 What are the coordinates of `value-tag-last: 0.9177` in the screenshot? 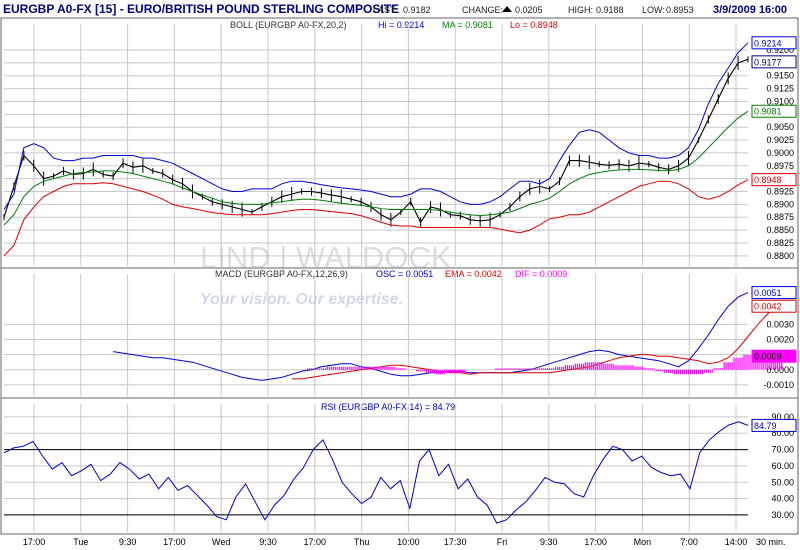 It's located at (768, 62).